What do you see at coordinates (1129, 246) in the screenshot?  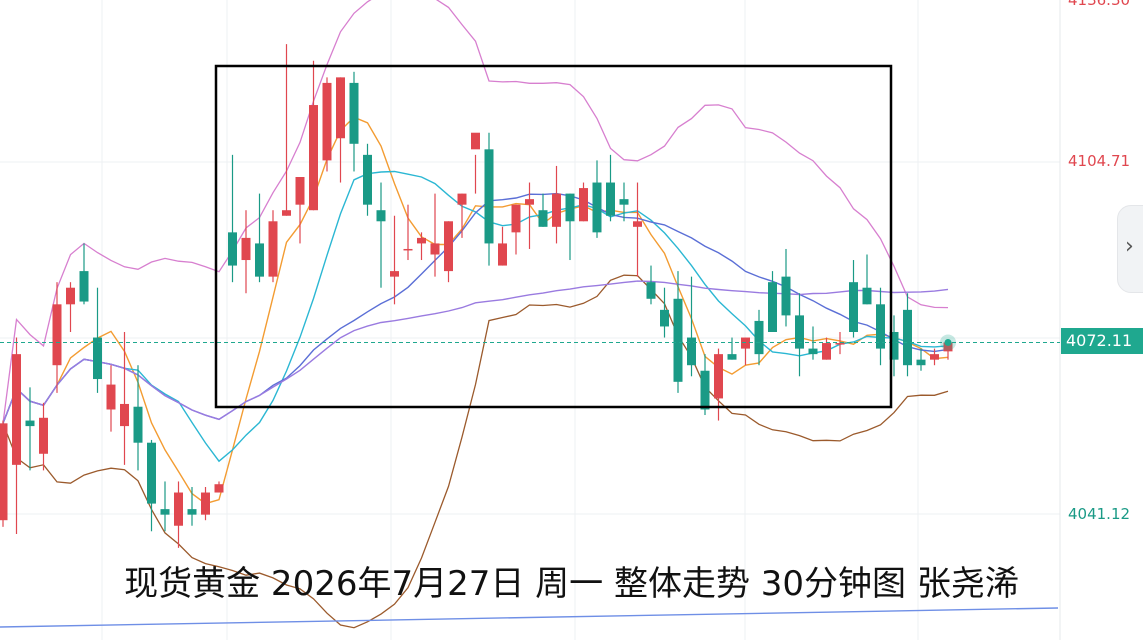 I see `chevron-right-icon: ›` at bounding box center [1129, 246].